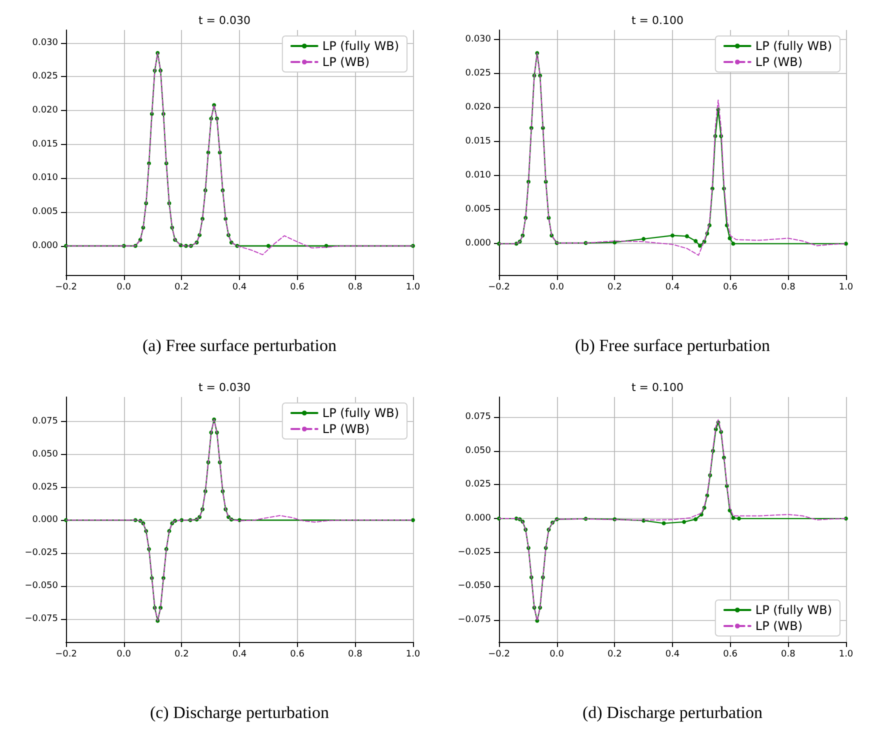  Describe the element at coordinates (240, 712) in the screenshot. I see `x-axis-title: (c) Discharge perturbation` at that location.